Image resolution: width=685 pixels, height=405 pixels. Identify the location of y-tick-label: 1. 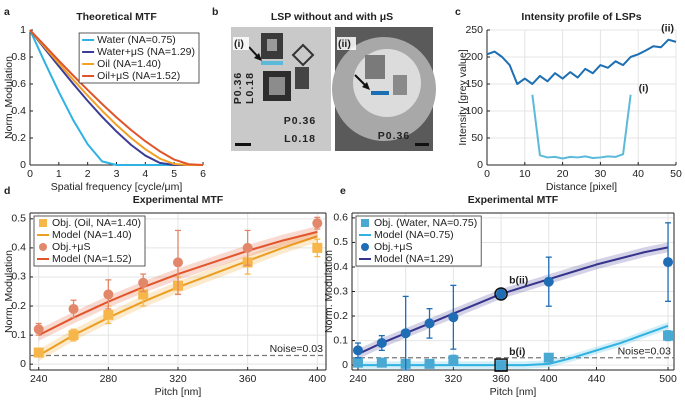
(23, 30).